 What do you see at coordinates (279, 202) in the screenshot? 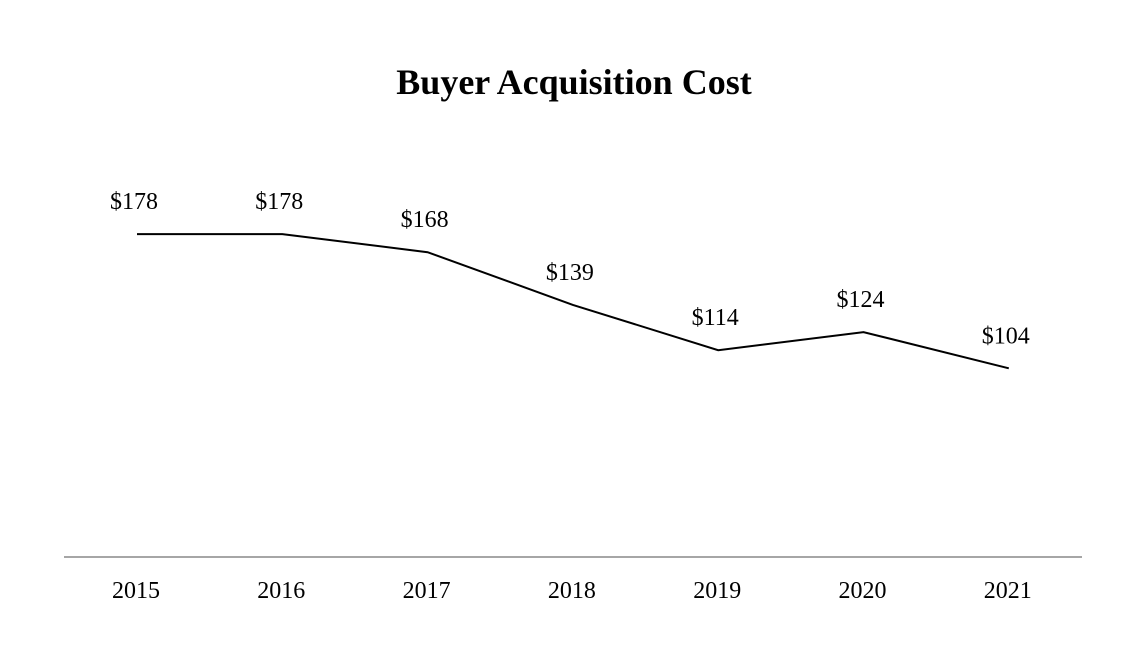
I see `data-label-2016: $178` at bounding box center [279, 202].